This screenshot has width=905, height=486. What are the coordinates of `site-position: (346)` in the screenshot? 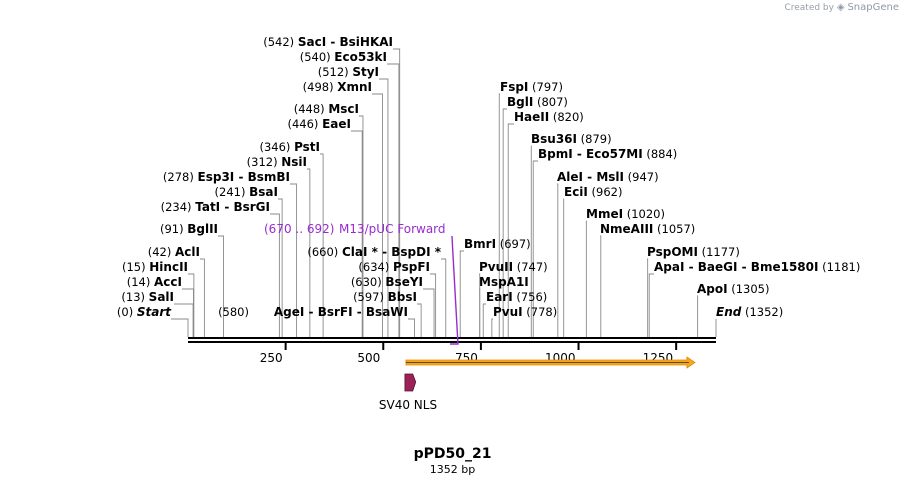 It's located at (276, 147).